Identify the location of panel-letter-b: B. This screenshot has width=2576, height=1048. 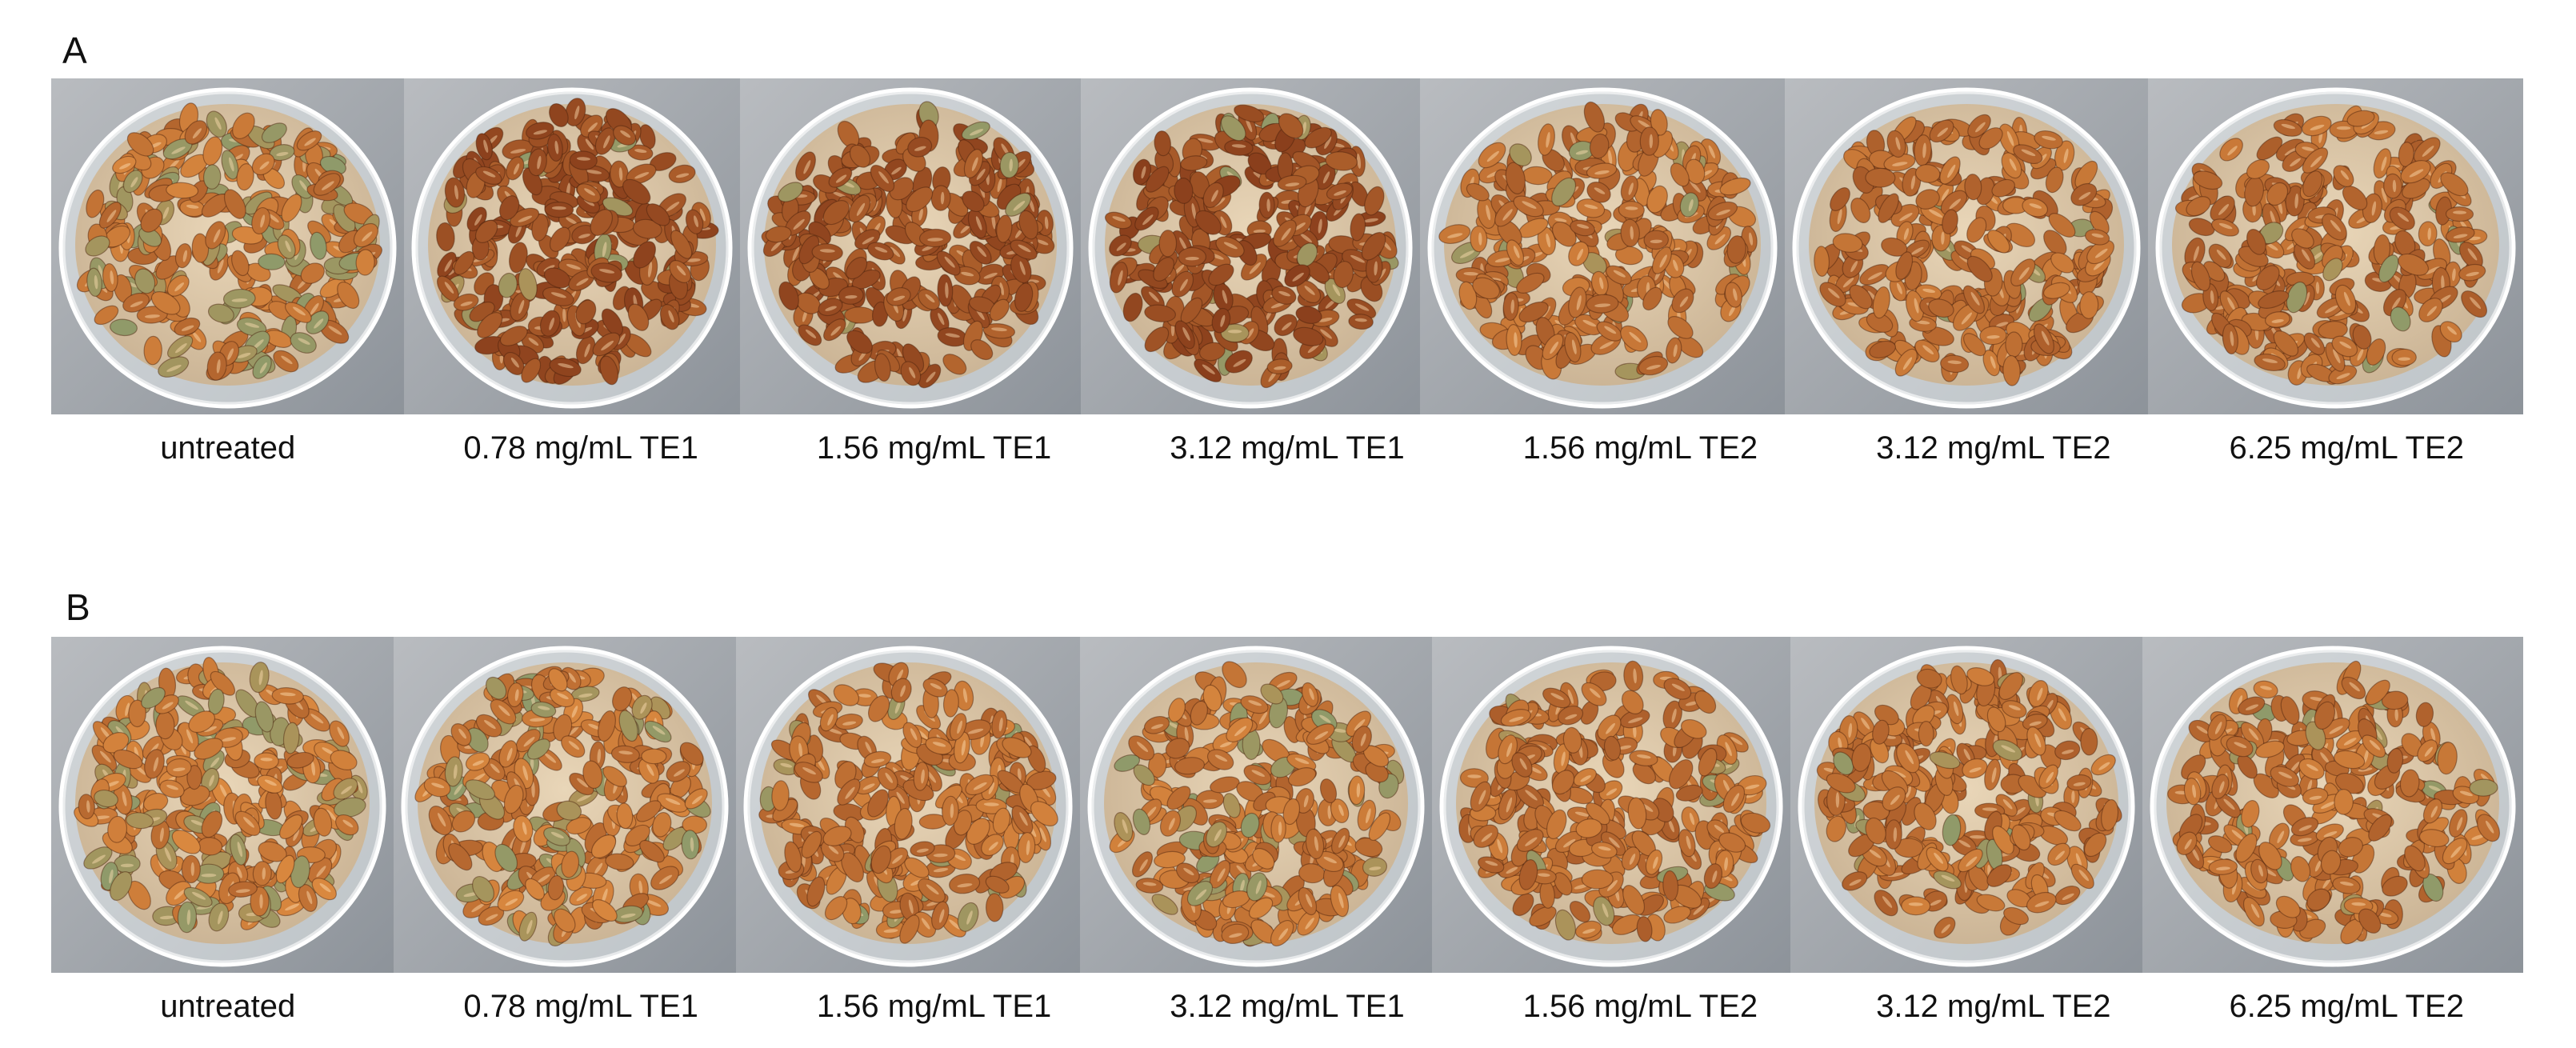
(78, 607).